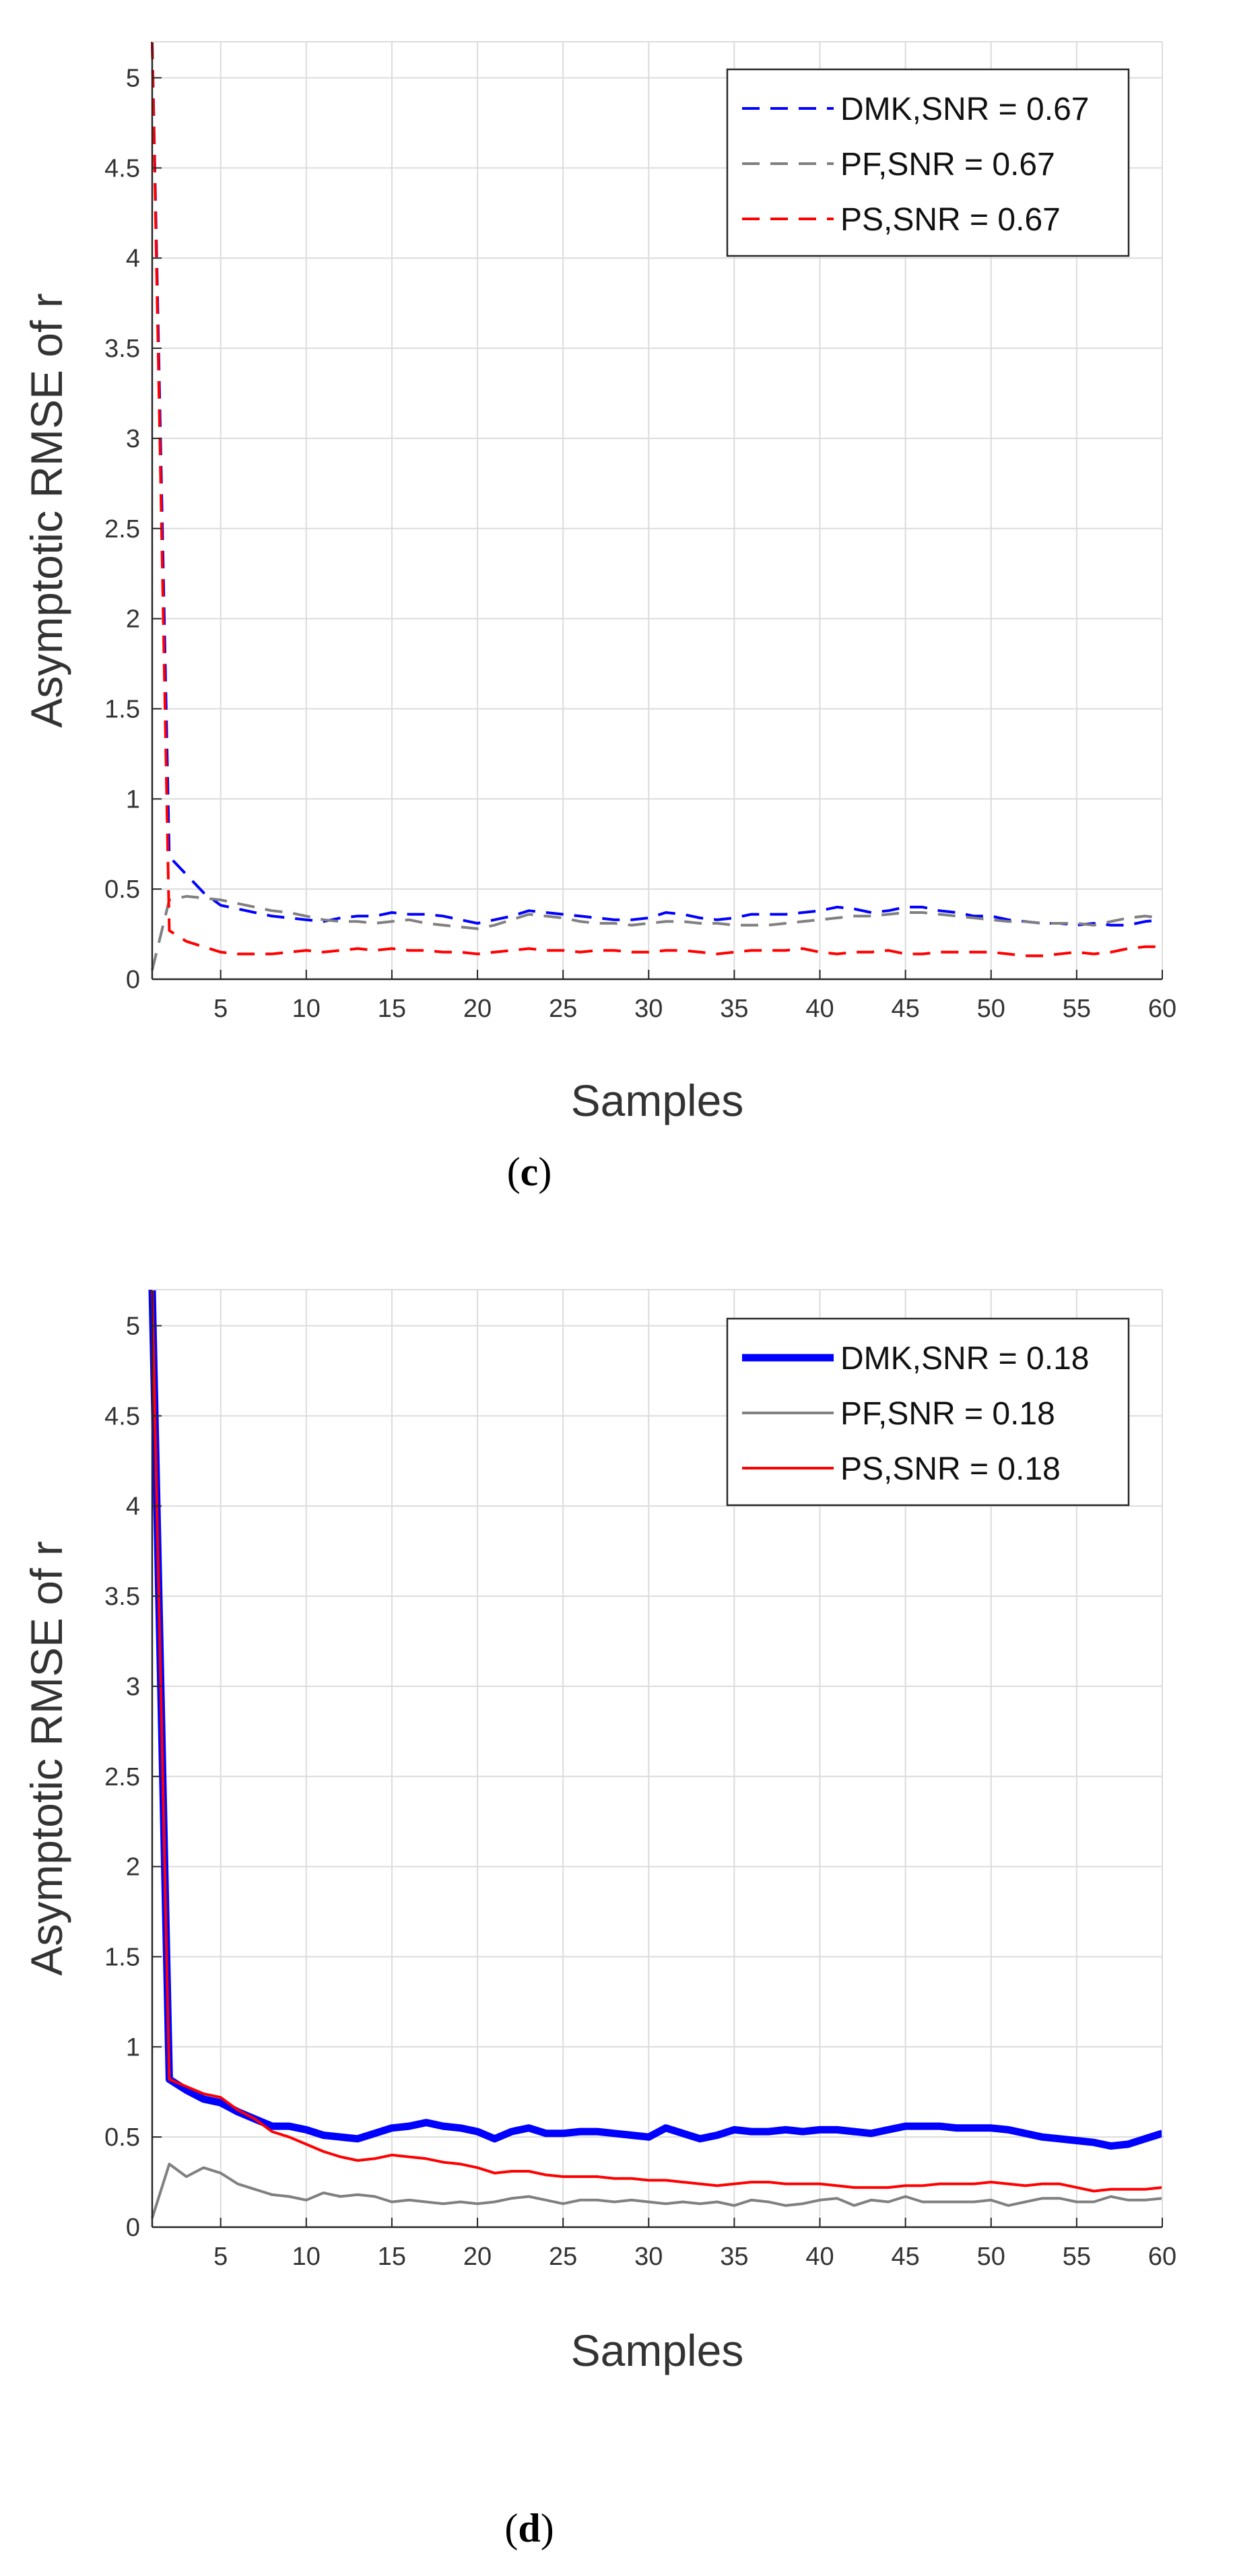 The image size is (1235, 2576). Describe the element at coordinates (947, 165) in the screenshot. I see `legend-label-2: PF,SNR = 0.67` at that location.